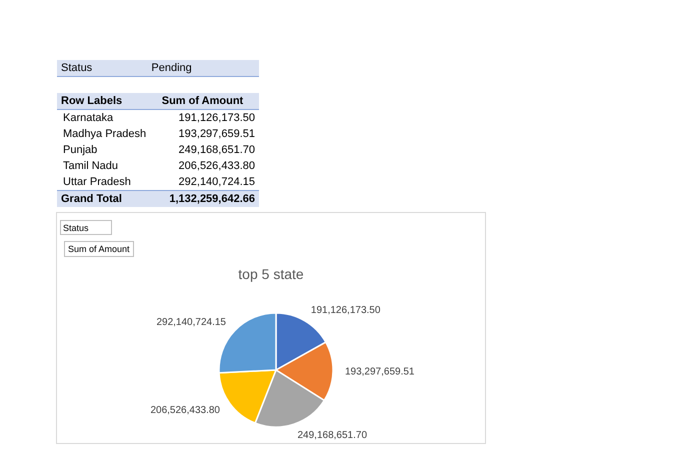 The height and width of the screenshot is (459, 680). I want to click on text: Karnataka, so click(88, 118).